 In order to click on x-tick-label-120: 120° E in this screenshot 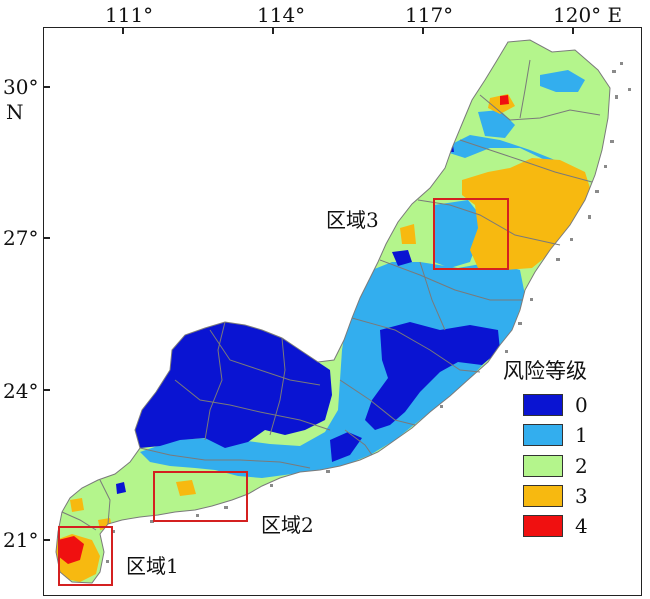, I will do `click(588, 15)`.